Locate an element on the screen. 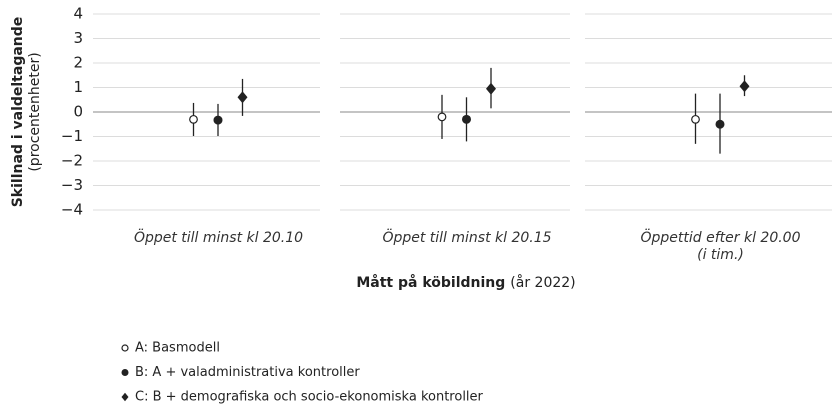 The image size is (833, 415). y-tick-label: −1 is located at coordinates (72, 136).